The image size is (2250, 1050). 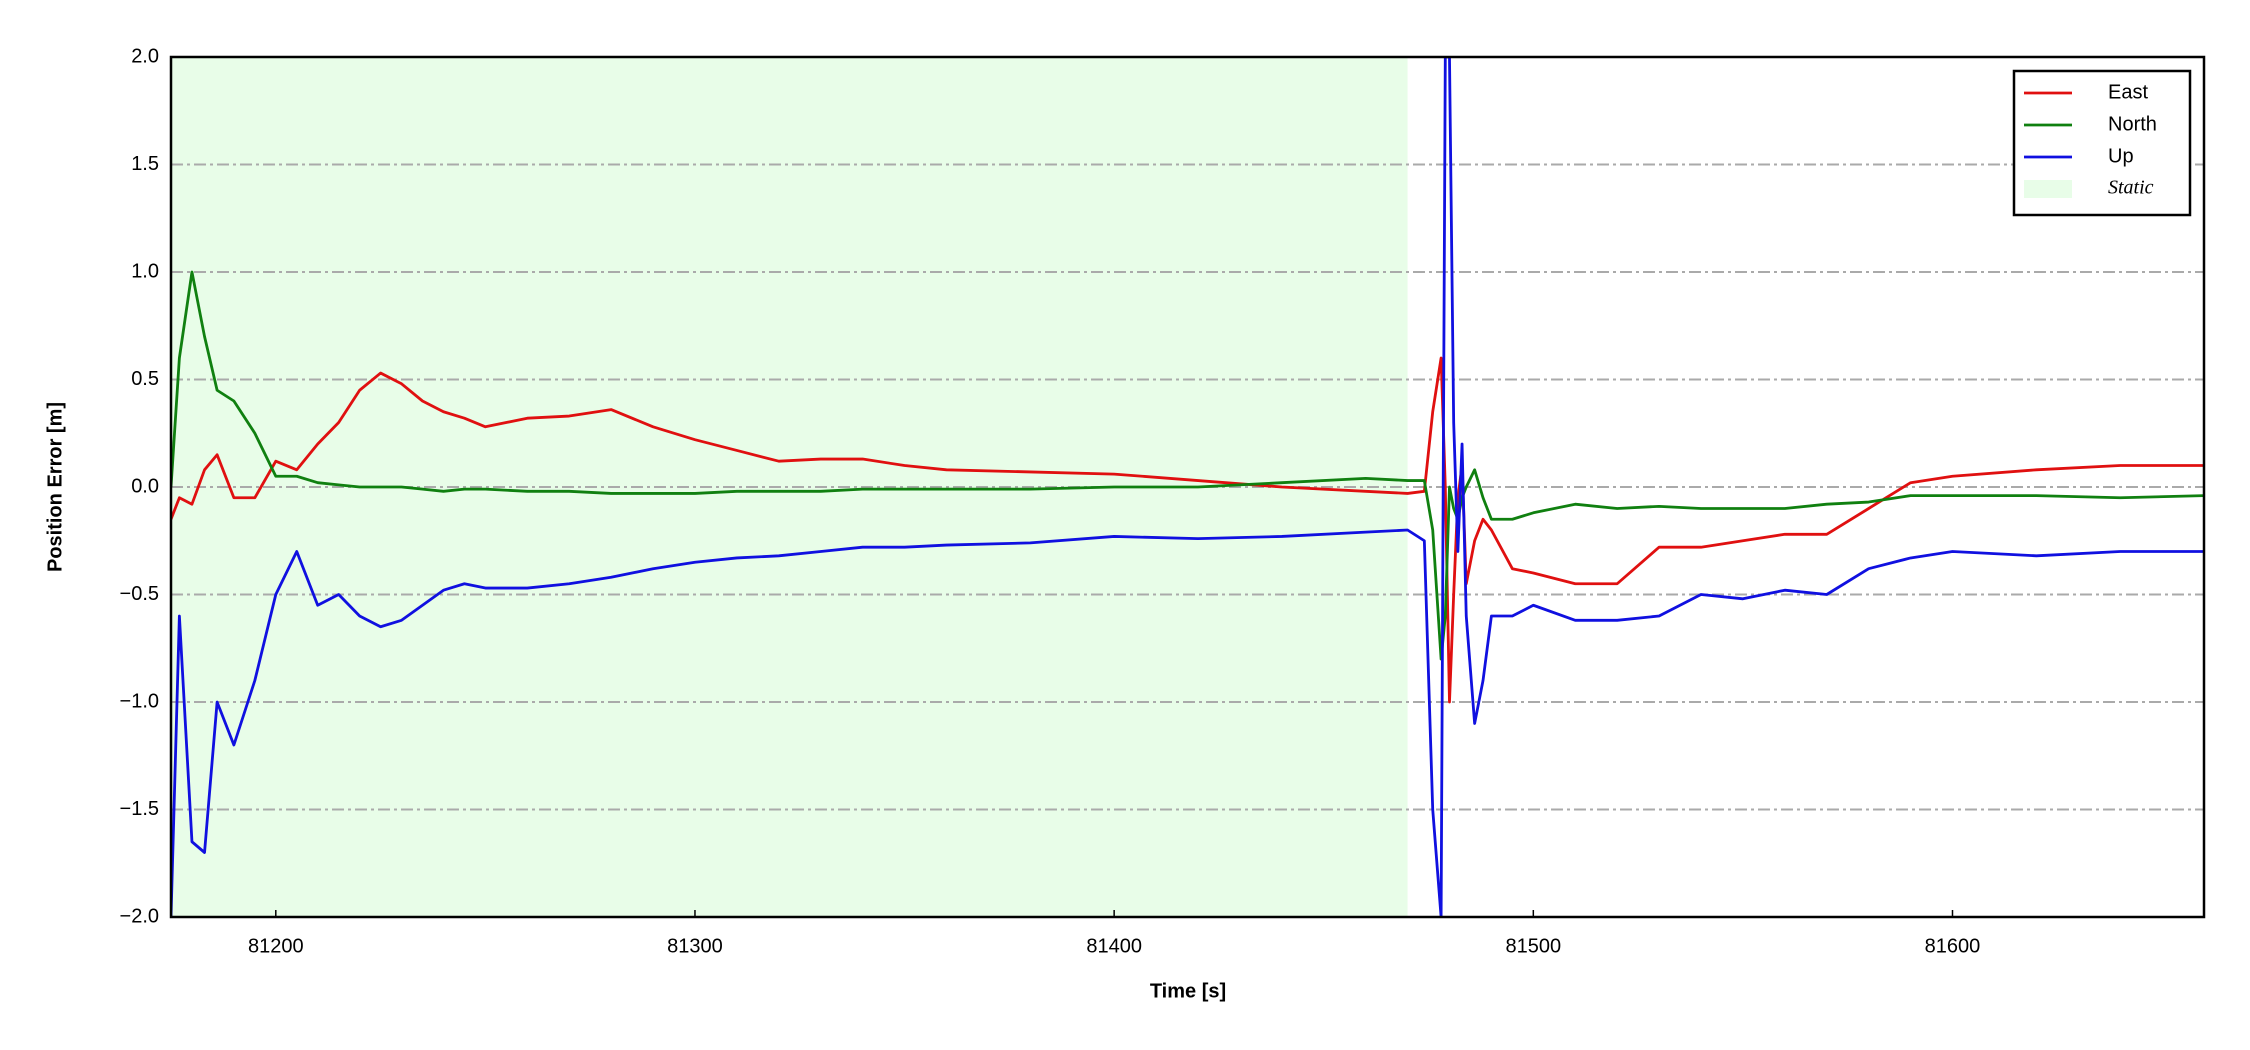 What do you see at coordinates (139, 916) in the screenshot?
I see `y-tick-label: −2.0` at bounding box center [139, 916].